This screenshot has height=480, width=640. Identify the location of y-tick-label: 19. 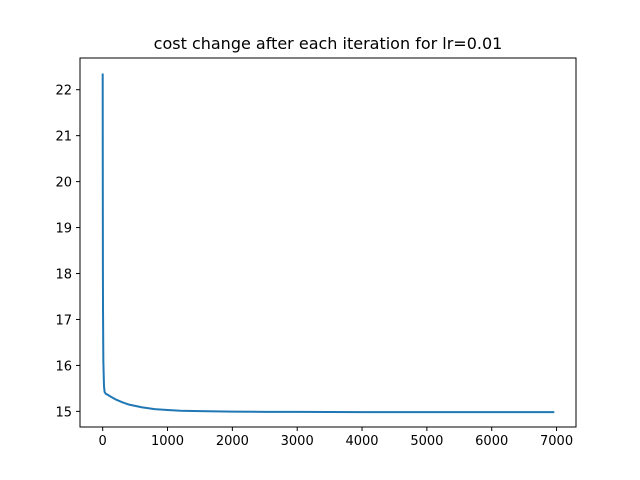
(63, 229).